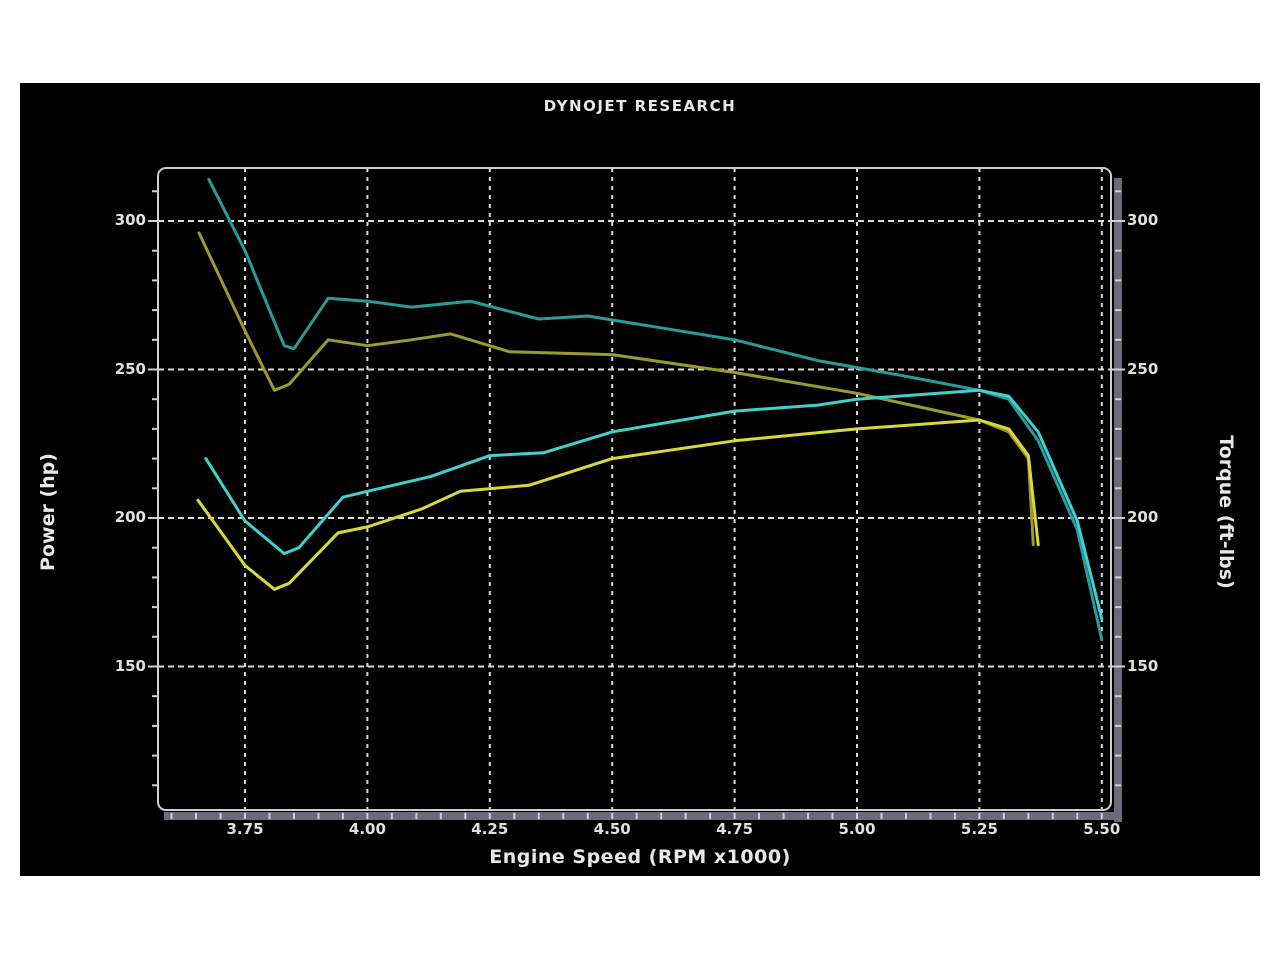 The image size is (1280, 959). Describe the element at coordinates (618, 504) in the screenshot. I see `series-line` at that location.